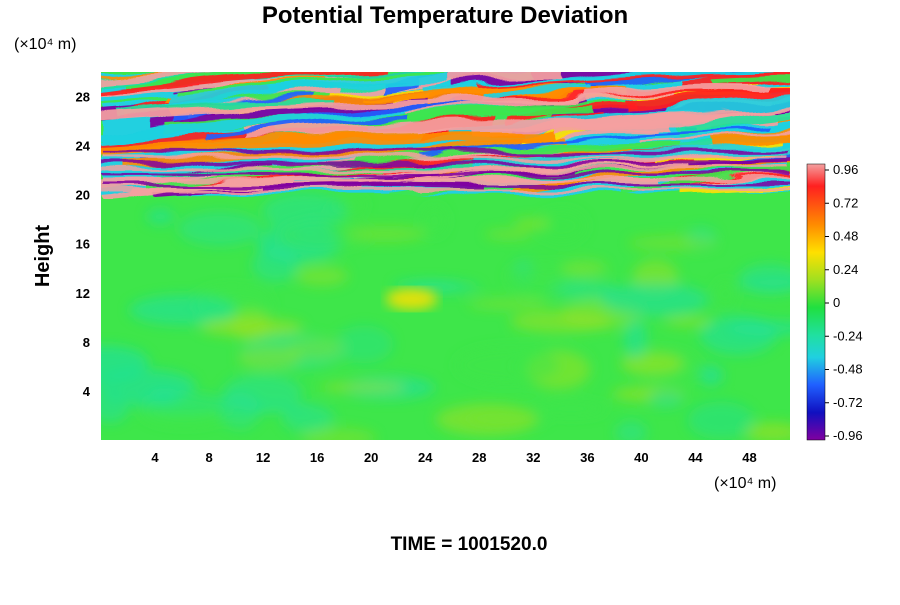  I want to click on x-tick-label: 20, so click(371, 457).